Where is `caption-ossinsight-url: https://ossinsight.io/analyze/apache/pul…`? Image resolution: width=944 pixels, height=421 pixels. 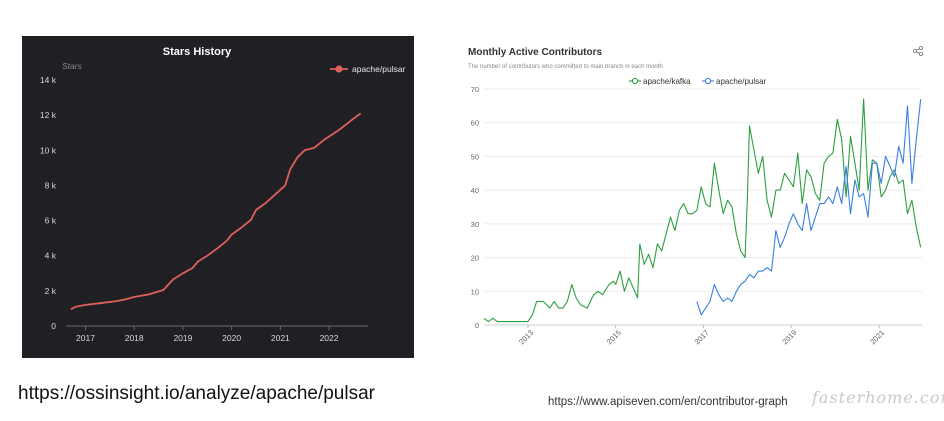 caption-ossinsight-url: https://ossinsight.io/analyze/apache/pul… is located at coordinates (196, 393).